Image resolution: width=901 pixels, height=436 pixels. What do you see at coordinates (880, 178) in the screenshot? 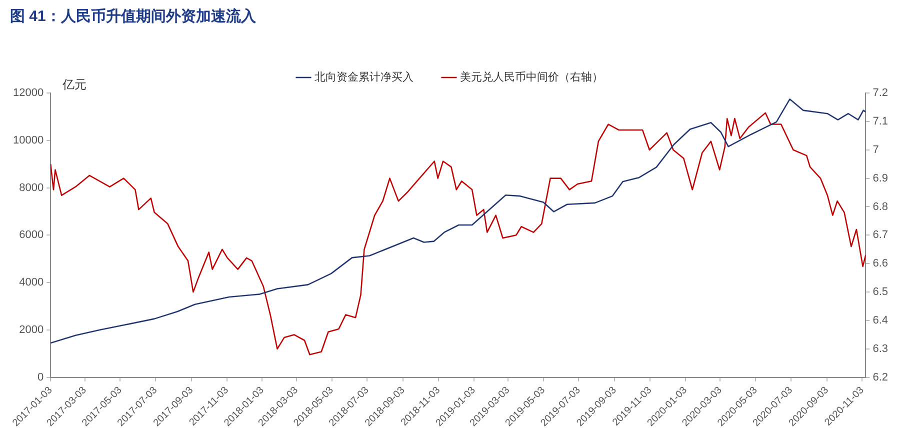
I see `y2-tick-label: 6.9` at bounding box center [880, 178].